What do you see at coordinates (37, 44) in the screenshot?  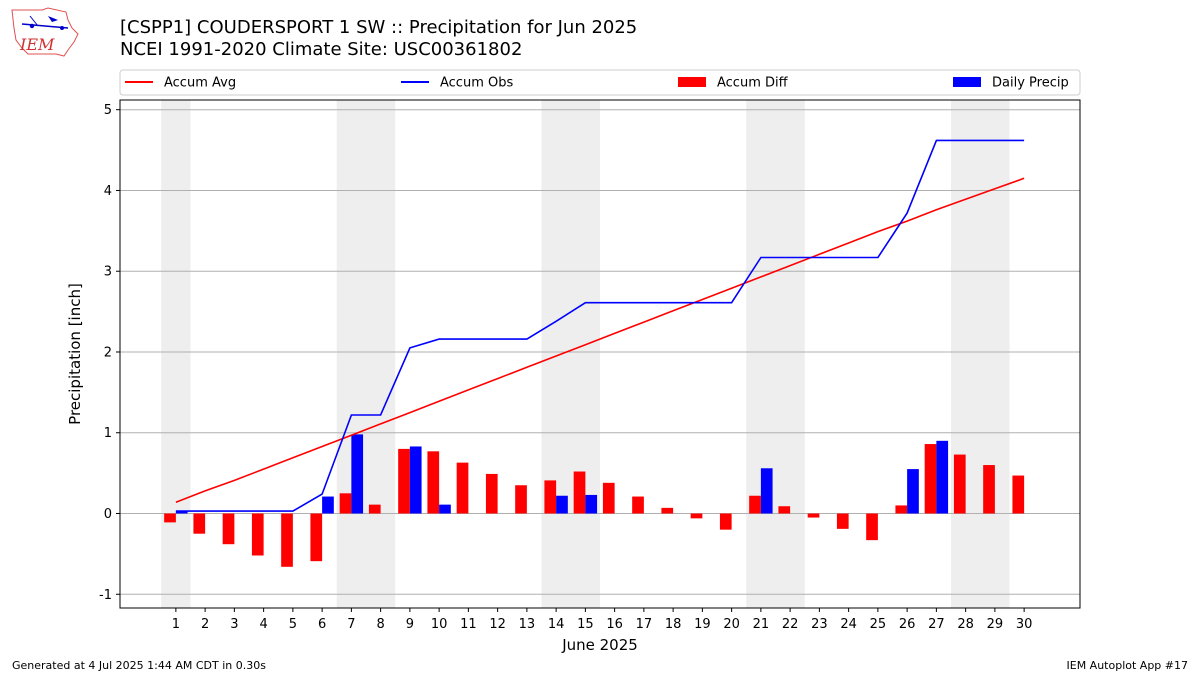 I see `logo-text: IEM` at bounding box center [37, 44].